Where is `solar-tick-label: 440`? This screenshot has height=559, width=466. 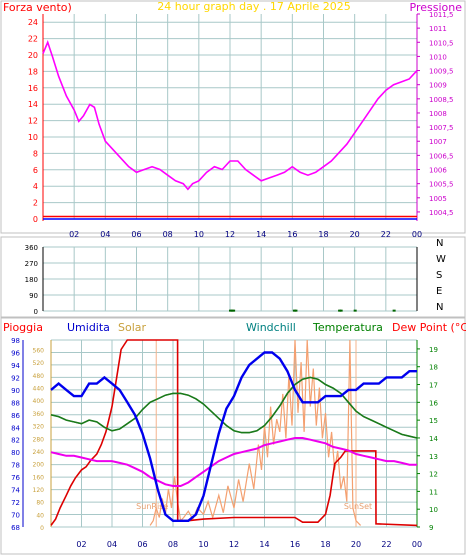 solar-tick-label: 440 is located at coordinates (39, 389).